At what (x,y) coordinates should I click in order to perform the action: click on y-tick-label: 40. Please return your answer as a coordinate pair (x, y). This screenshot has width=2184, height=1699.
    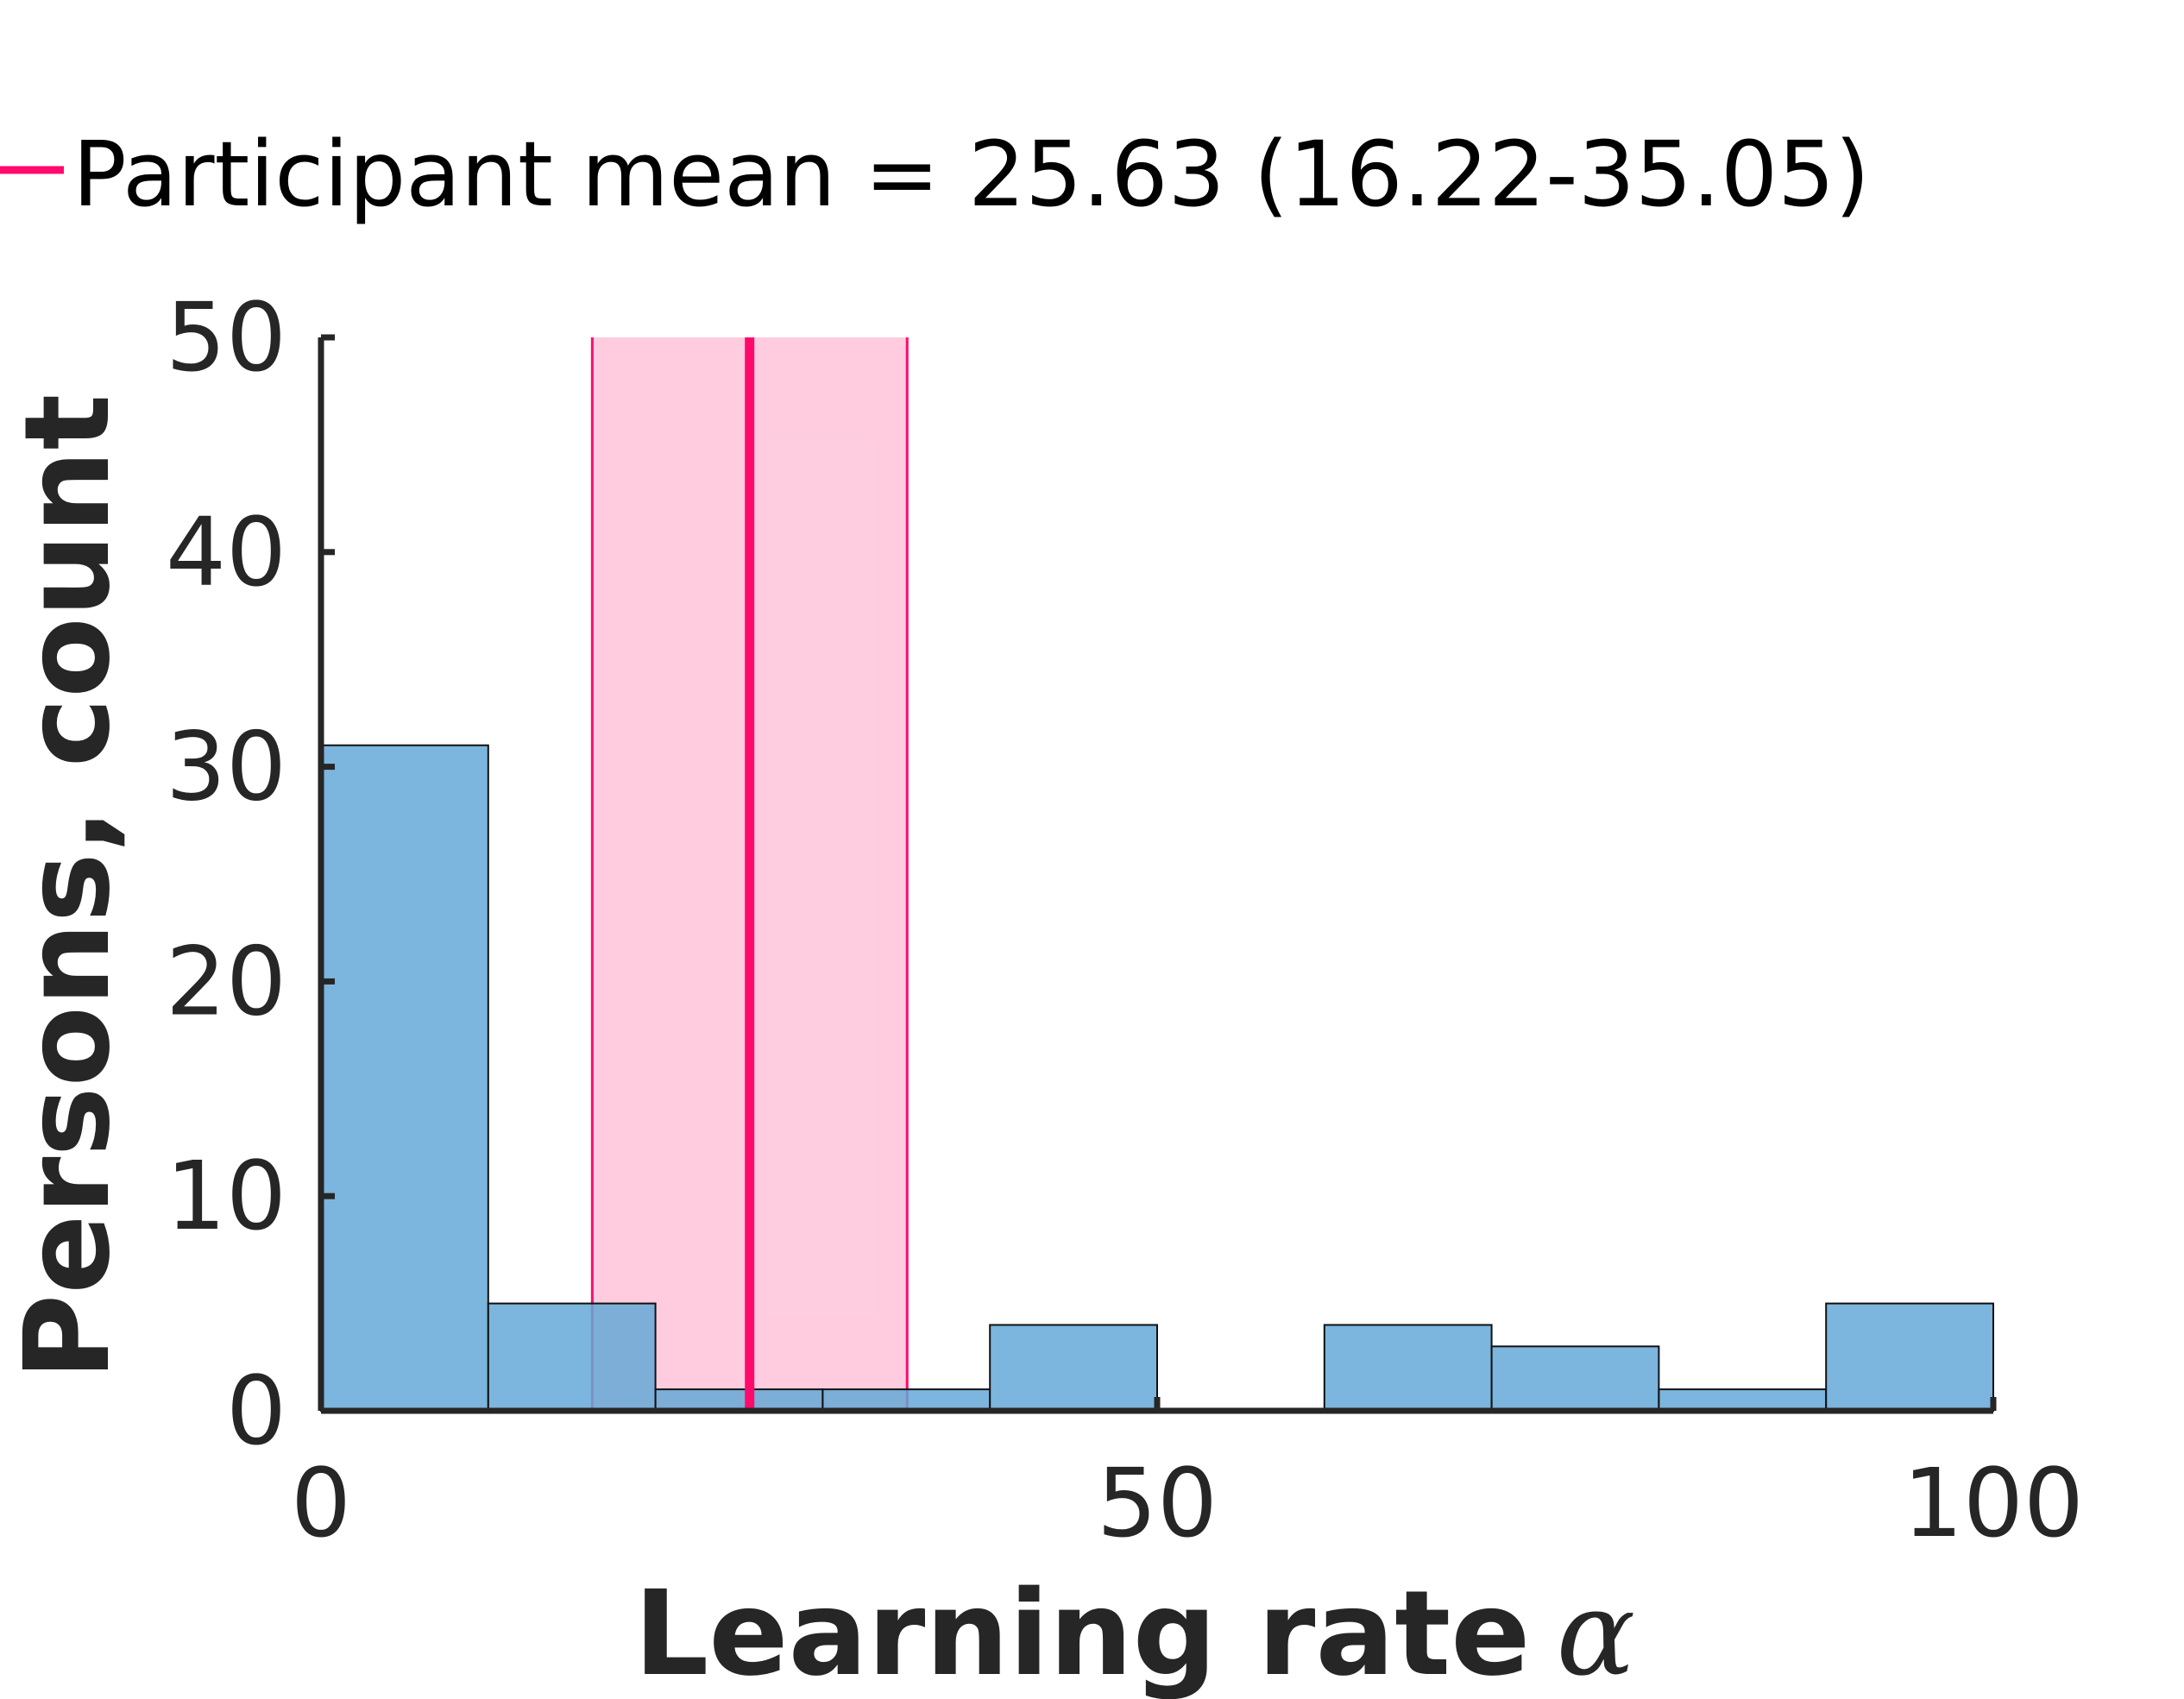
    Looking at the image, I should click on (226, 552).